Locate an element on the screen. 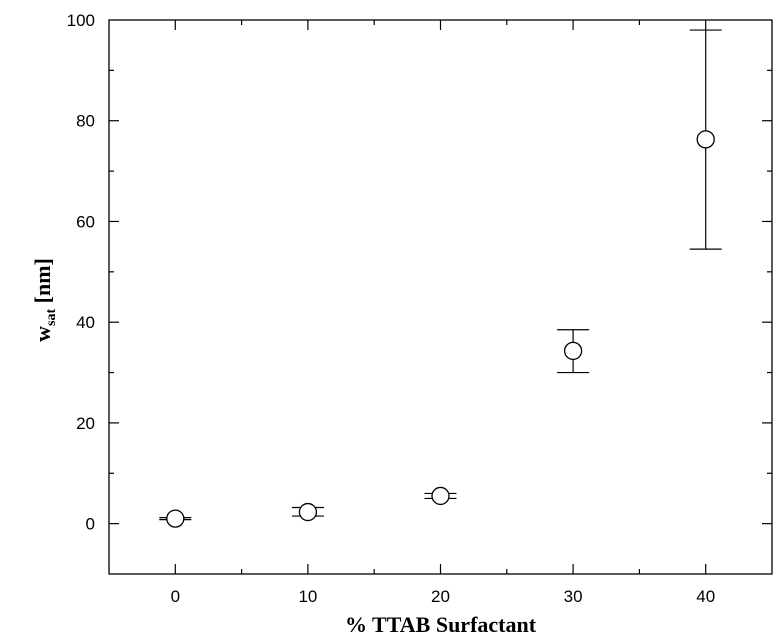 The image size is (774, 639). x-tick-label: 40 is located at coordinates (705, 596).